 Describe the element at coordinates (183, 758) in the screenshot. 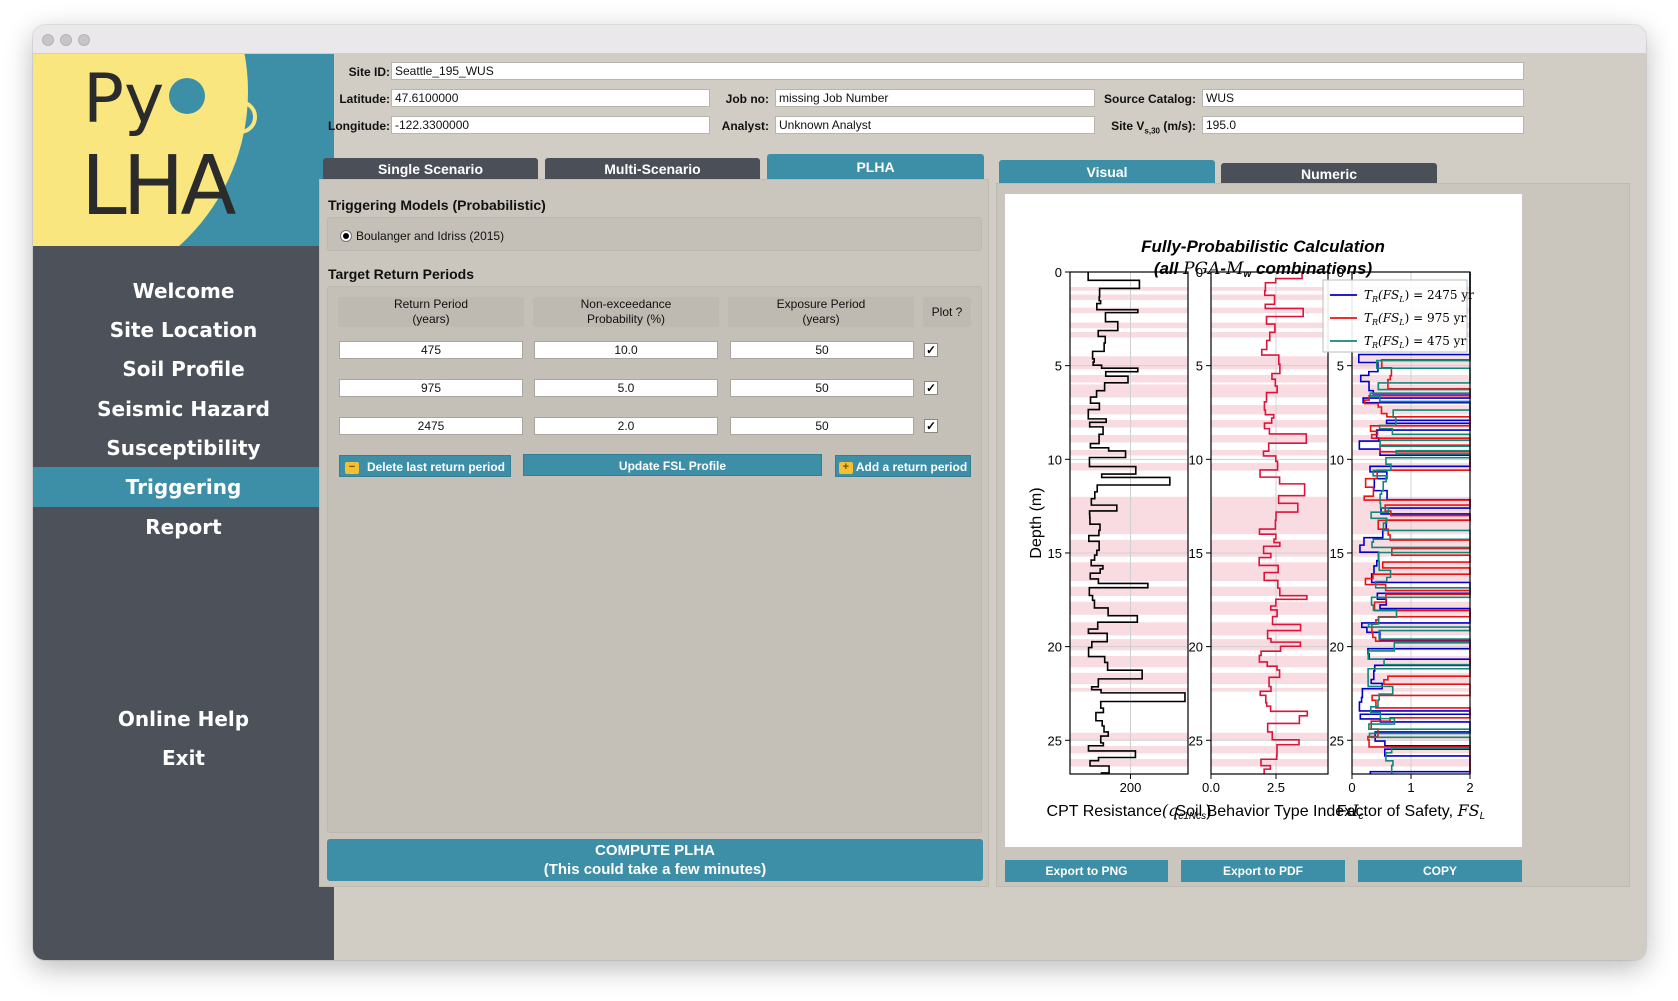

I see `nav-item-exit: Exit` at that location.